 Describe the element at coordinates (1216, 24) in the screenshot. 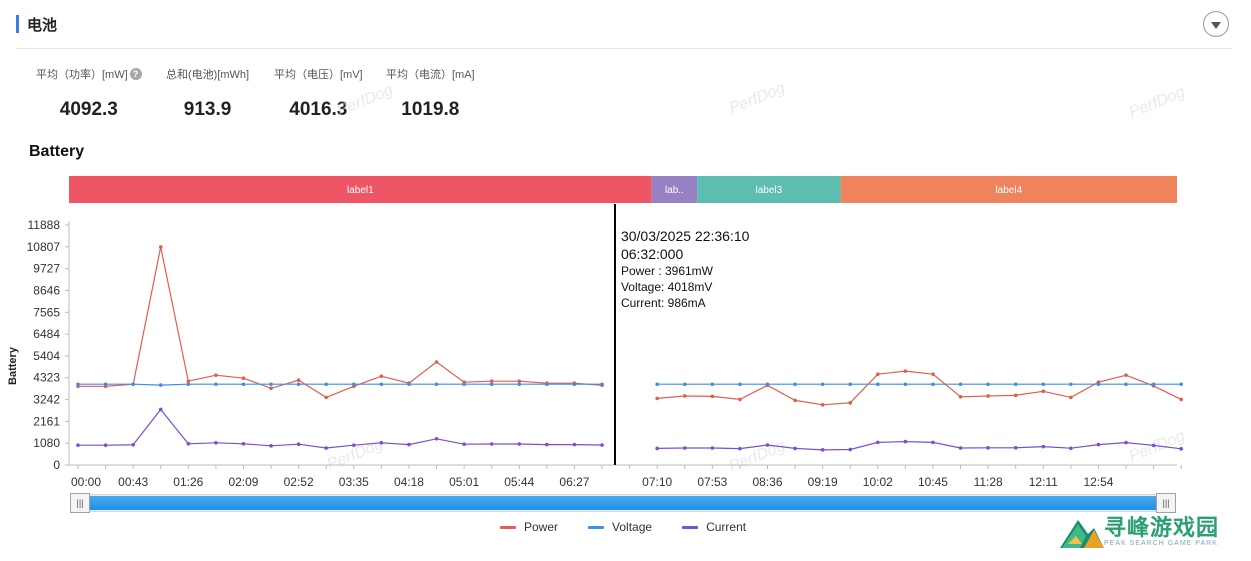

I see `collapse-button` at that location.